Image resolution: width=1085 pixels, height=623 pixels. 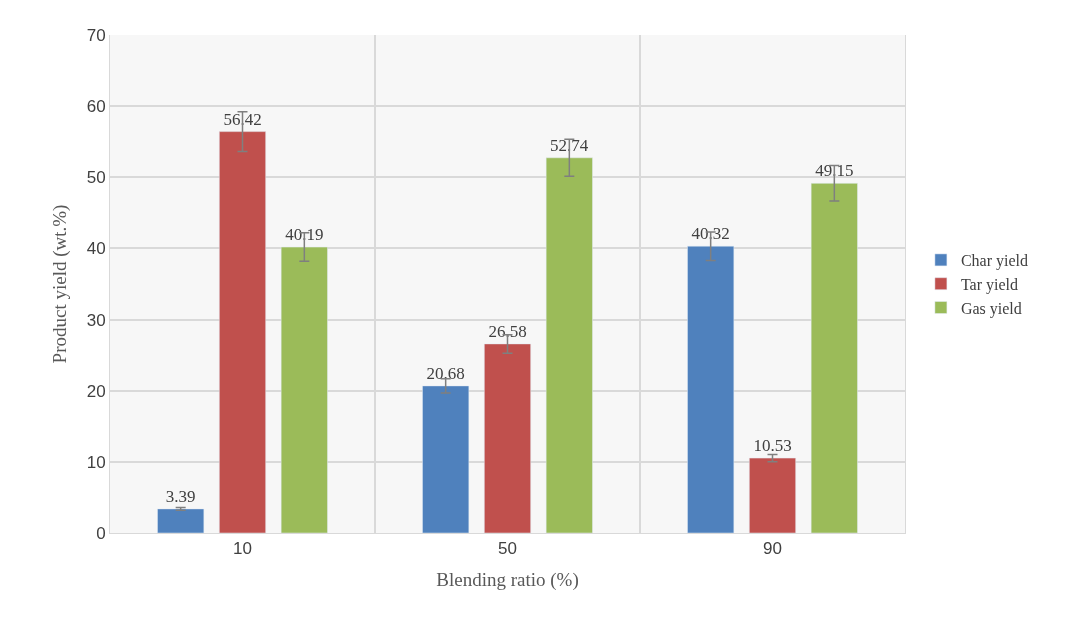 What do you see at coordinates (96, 391) in the screenshot?
I see `y-tick-label: 20` at bounding box center [96, 391].